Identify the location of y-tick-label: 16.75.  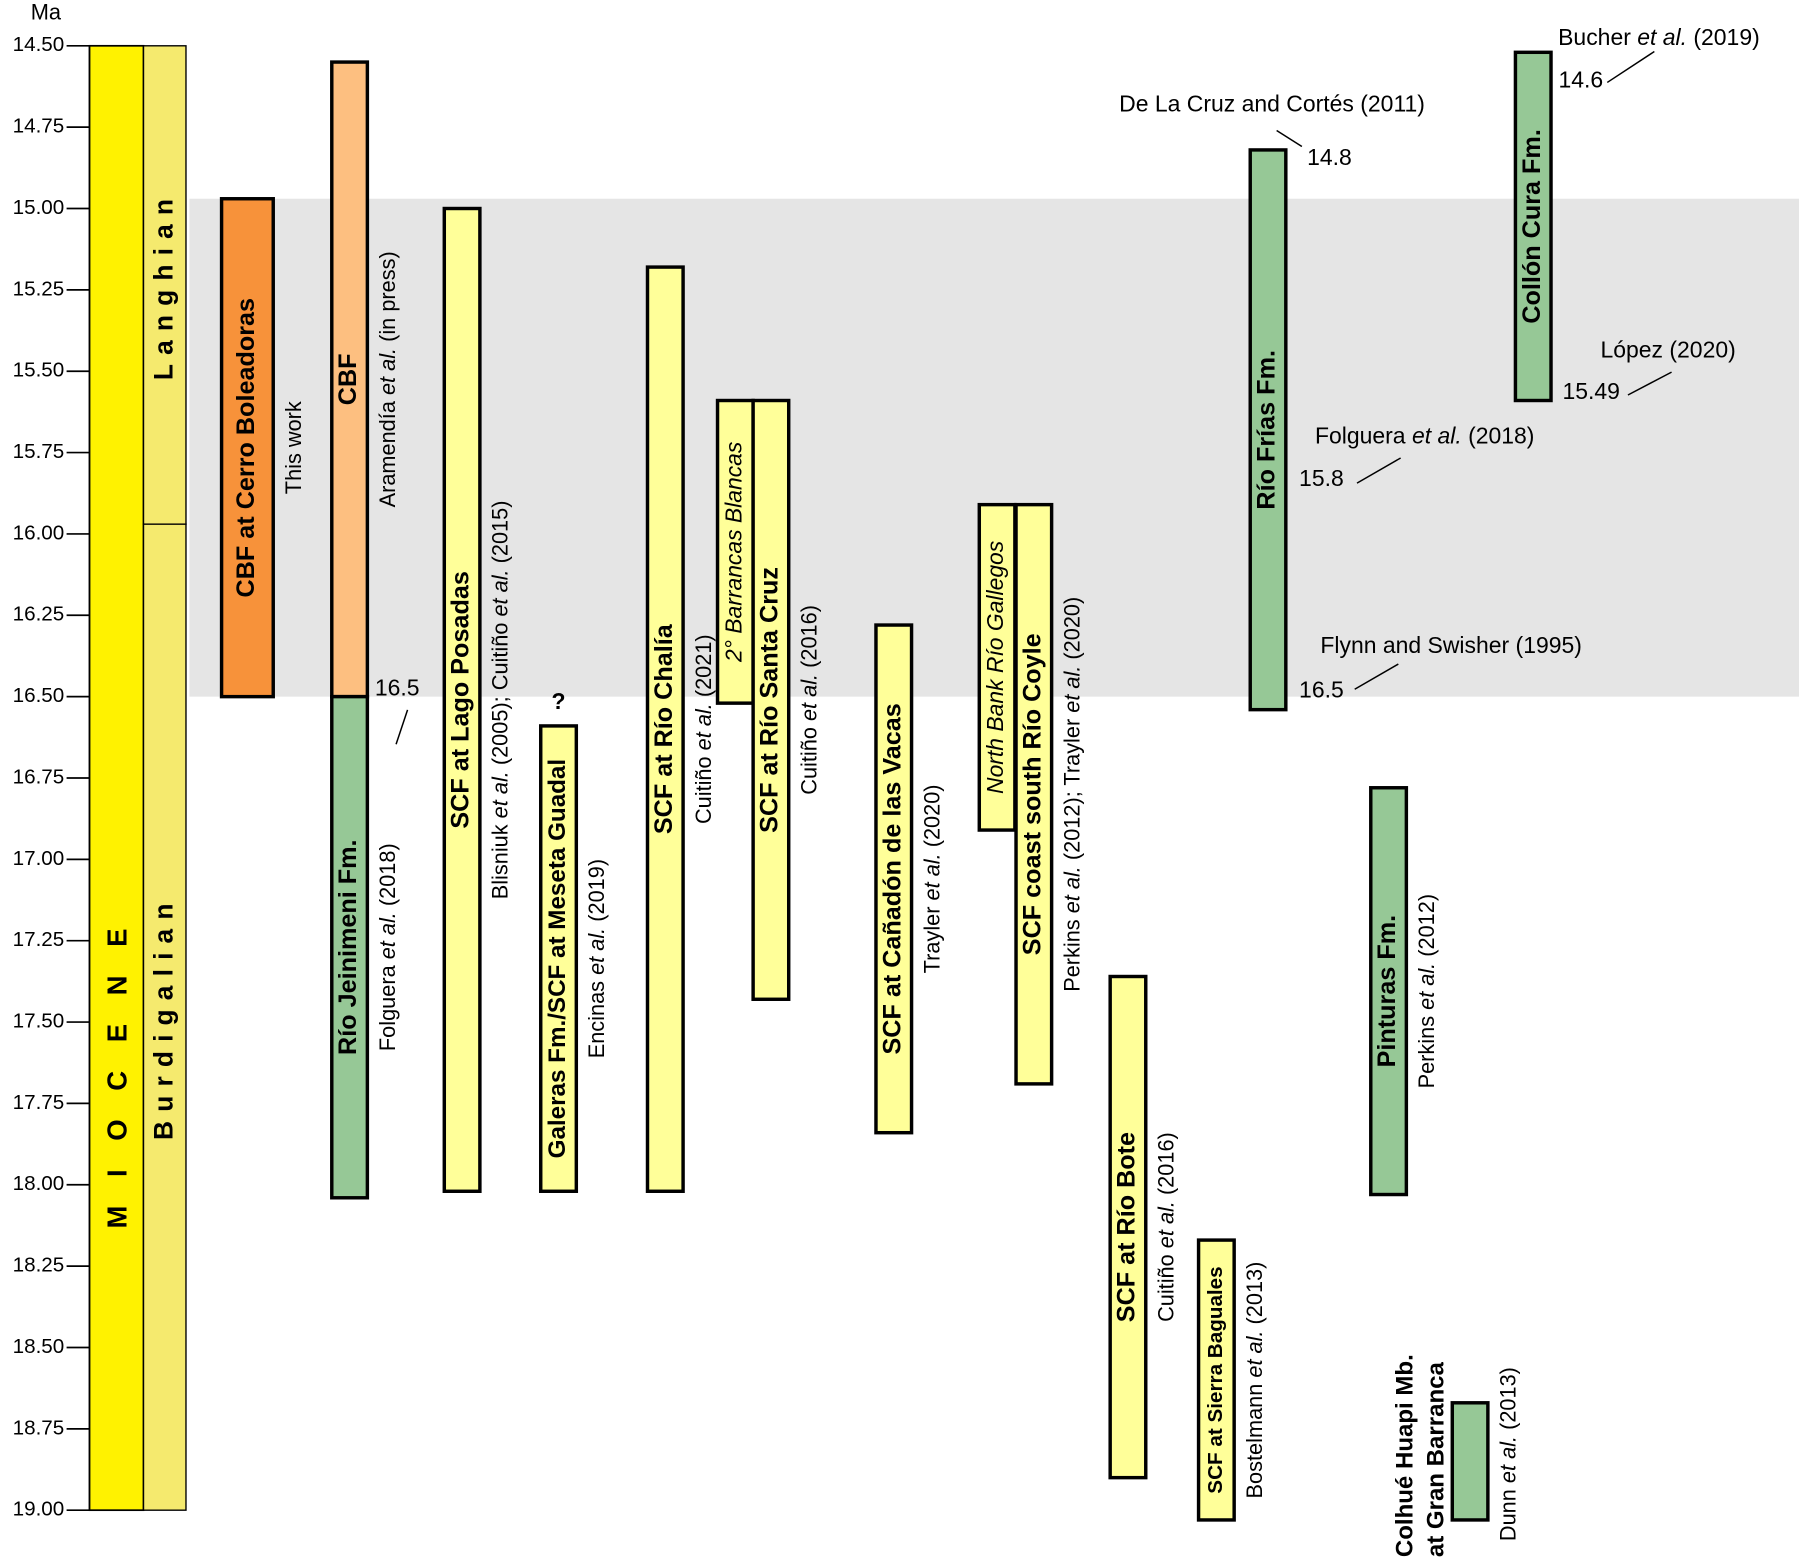
(39, 776).